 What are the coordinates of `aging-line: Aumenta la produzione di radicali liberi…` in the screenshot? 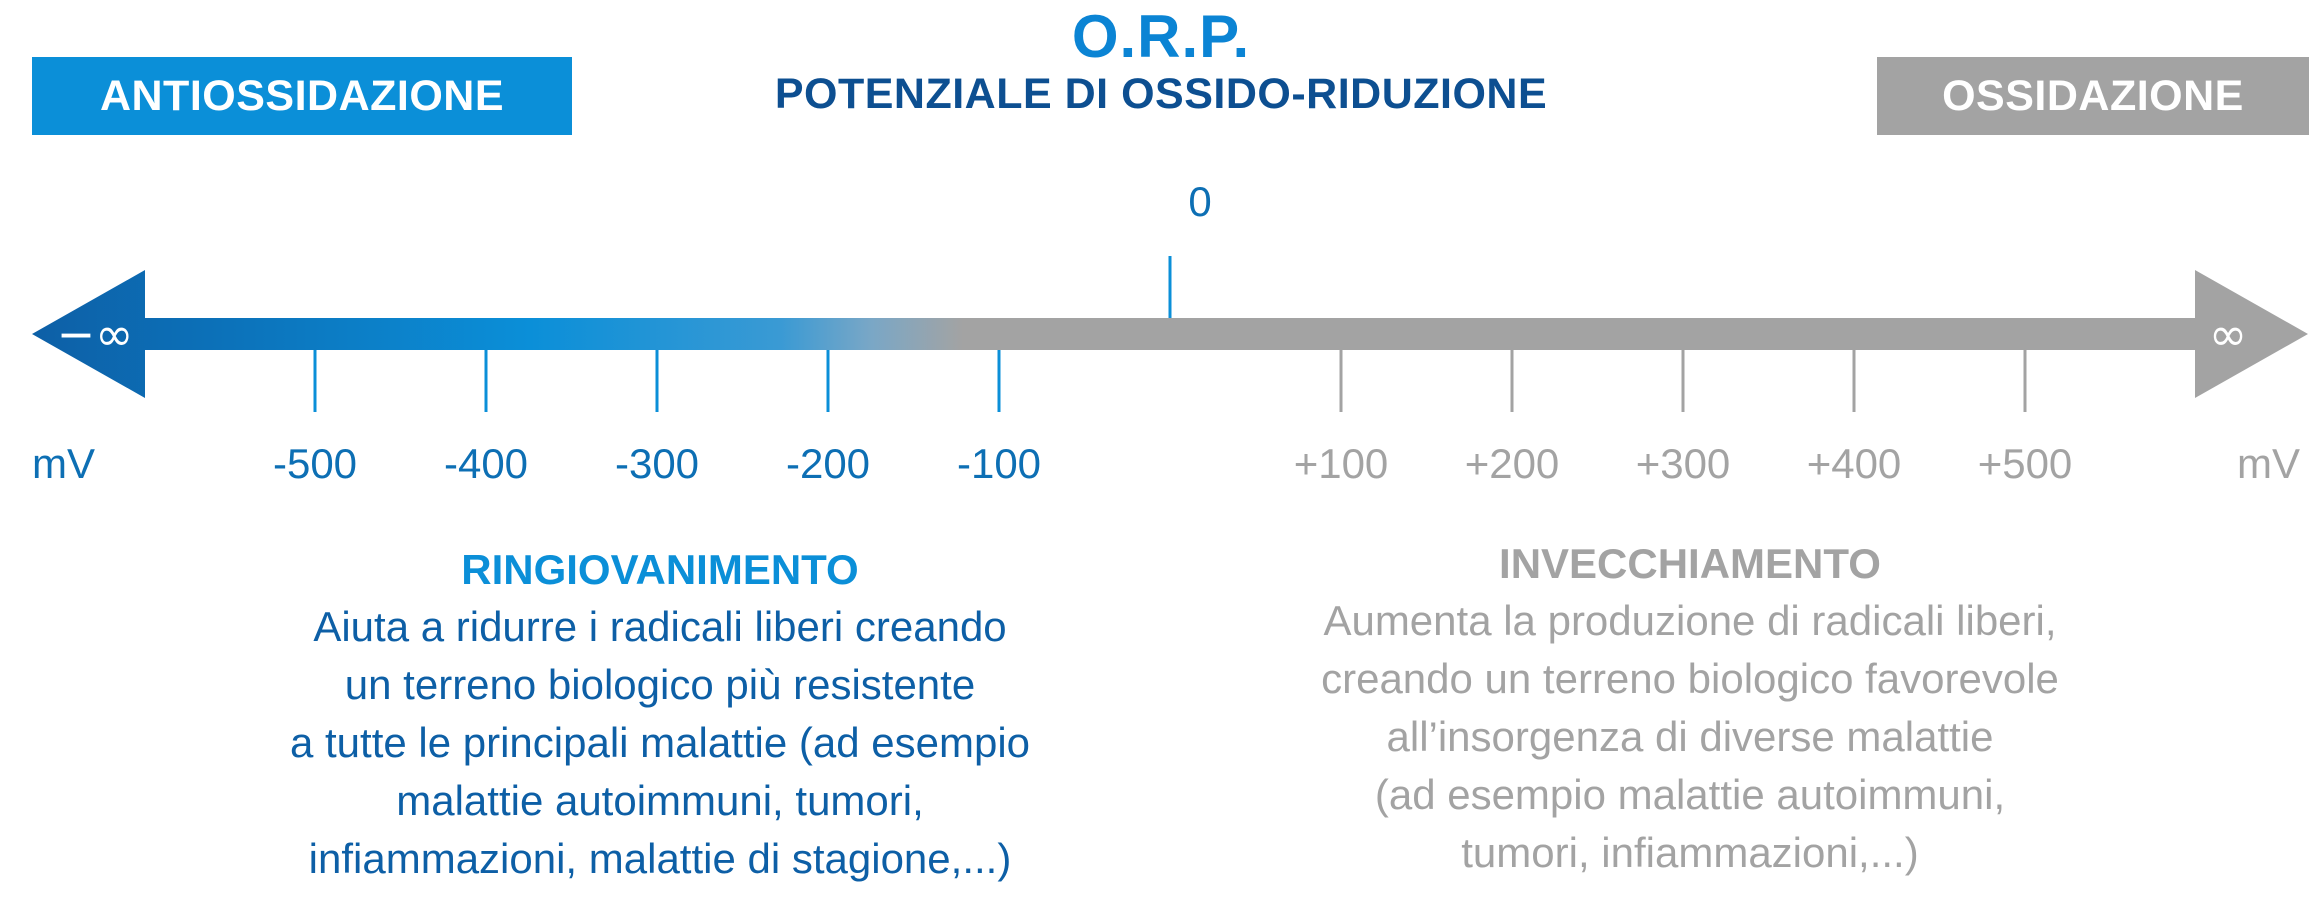 It's located at (1690, 620).